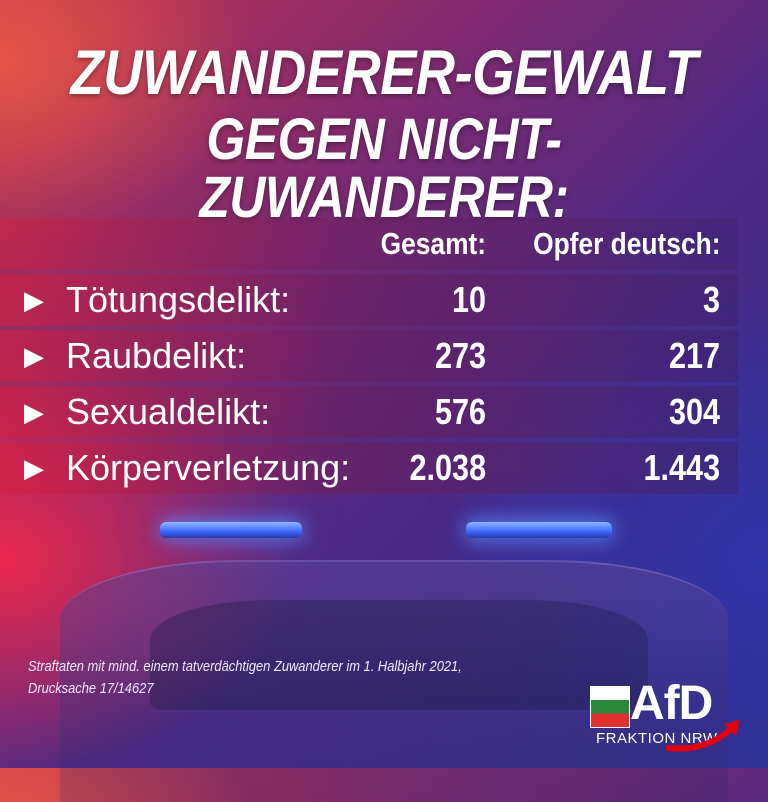 Image resolution: width=768 pixels, height=802 pixels. I want to click on afd-logo: AfD FRAKTION NRW, so click(670, 718).